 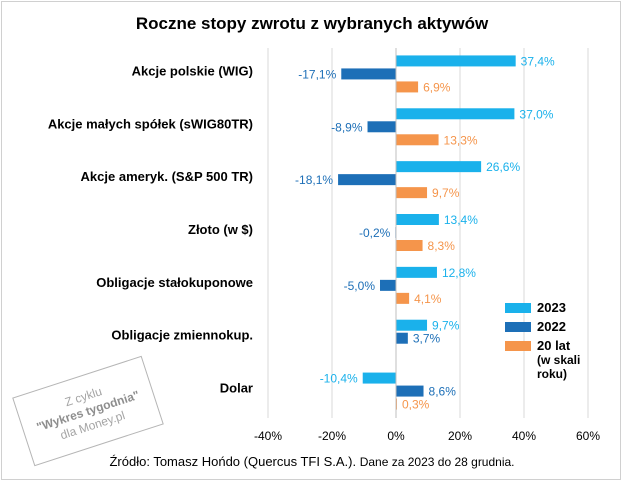 I want to click on source-main: Źródło: Tomasz Hońdo (Quercus TFI S.A.)., so click(x=233, y=461).